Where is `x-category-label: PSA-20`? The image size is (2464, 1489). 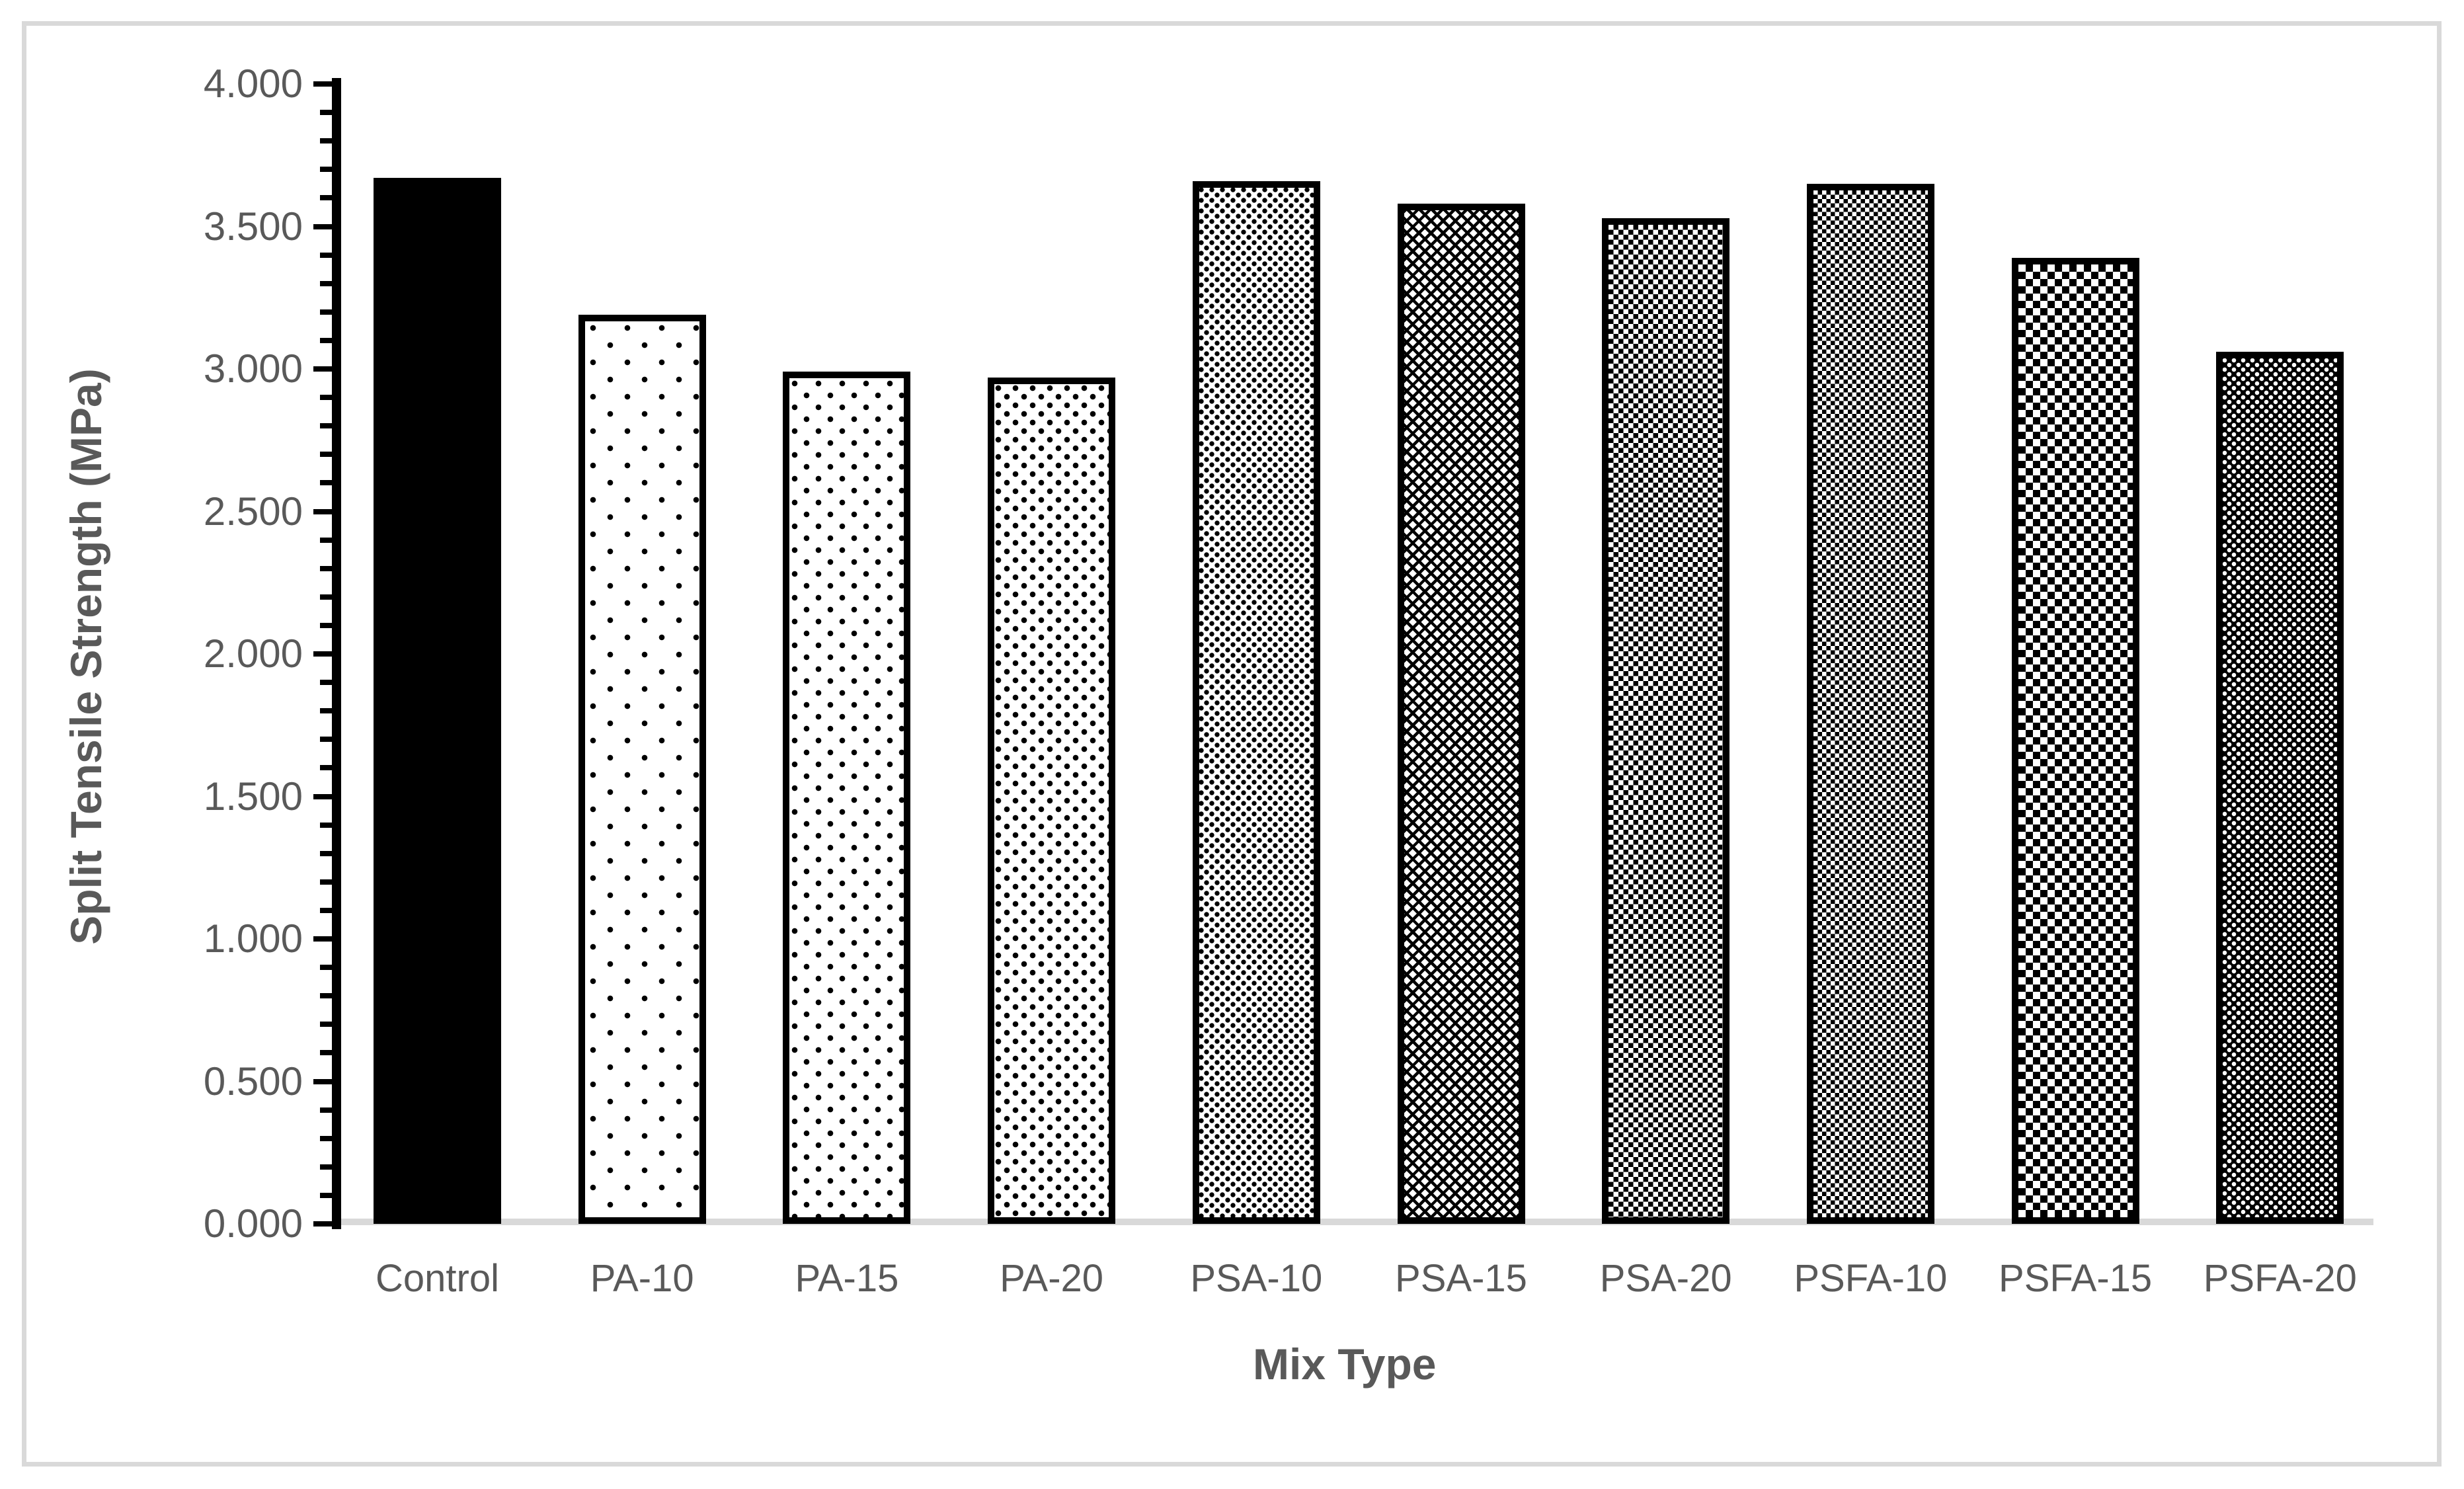
x-category-label: PSA-20 is located at coordinates (1665, 1278).